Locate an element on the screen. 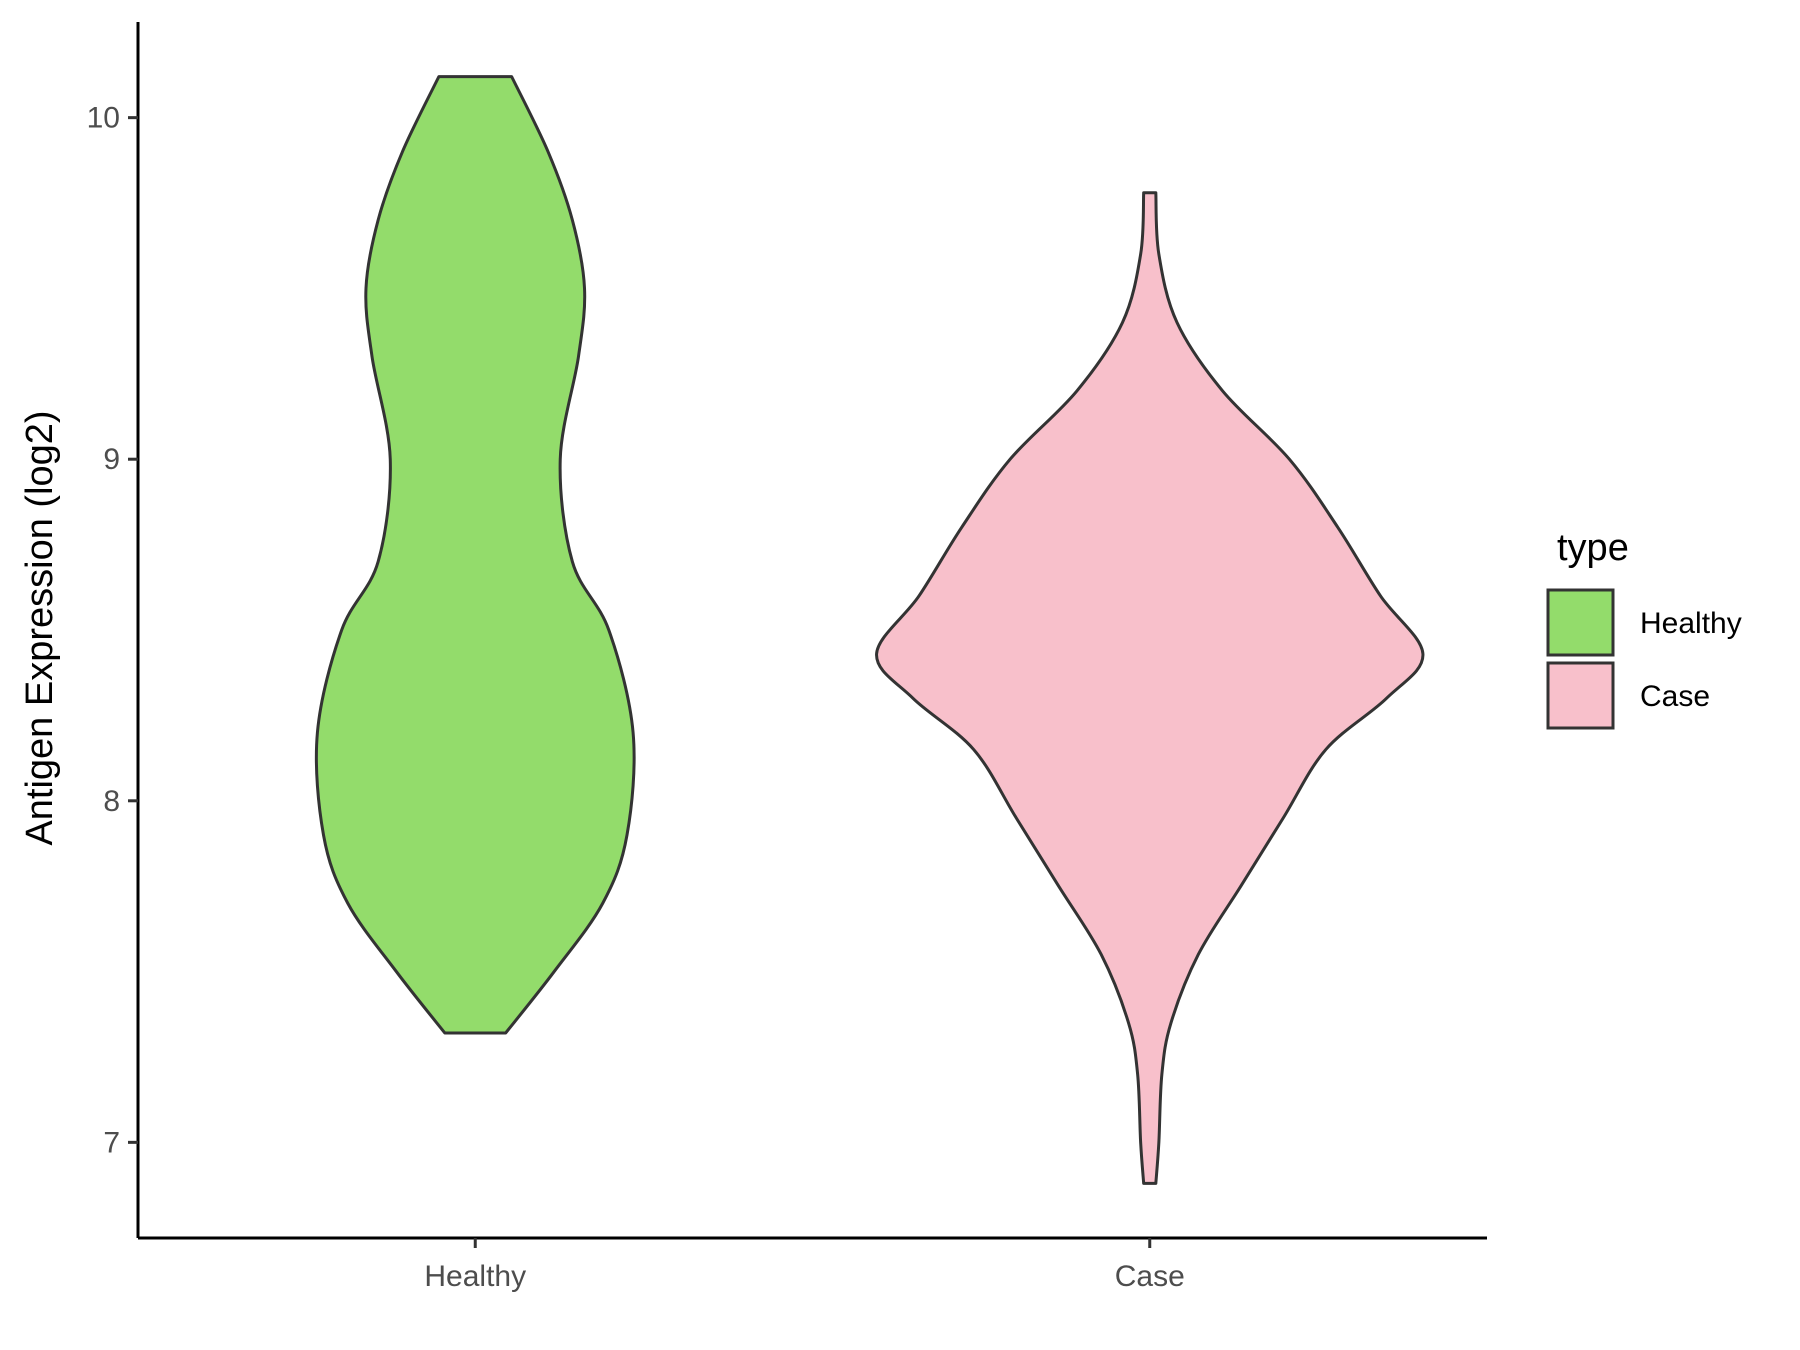  y-axis: 7 8 9 10 is located at coordinates (113, 630).